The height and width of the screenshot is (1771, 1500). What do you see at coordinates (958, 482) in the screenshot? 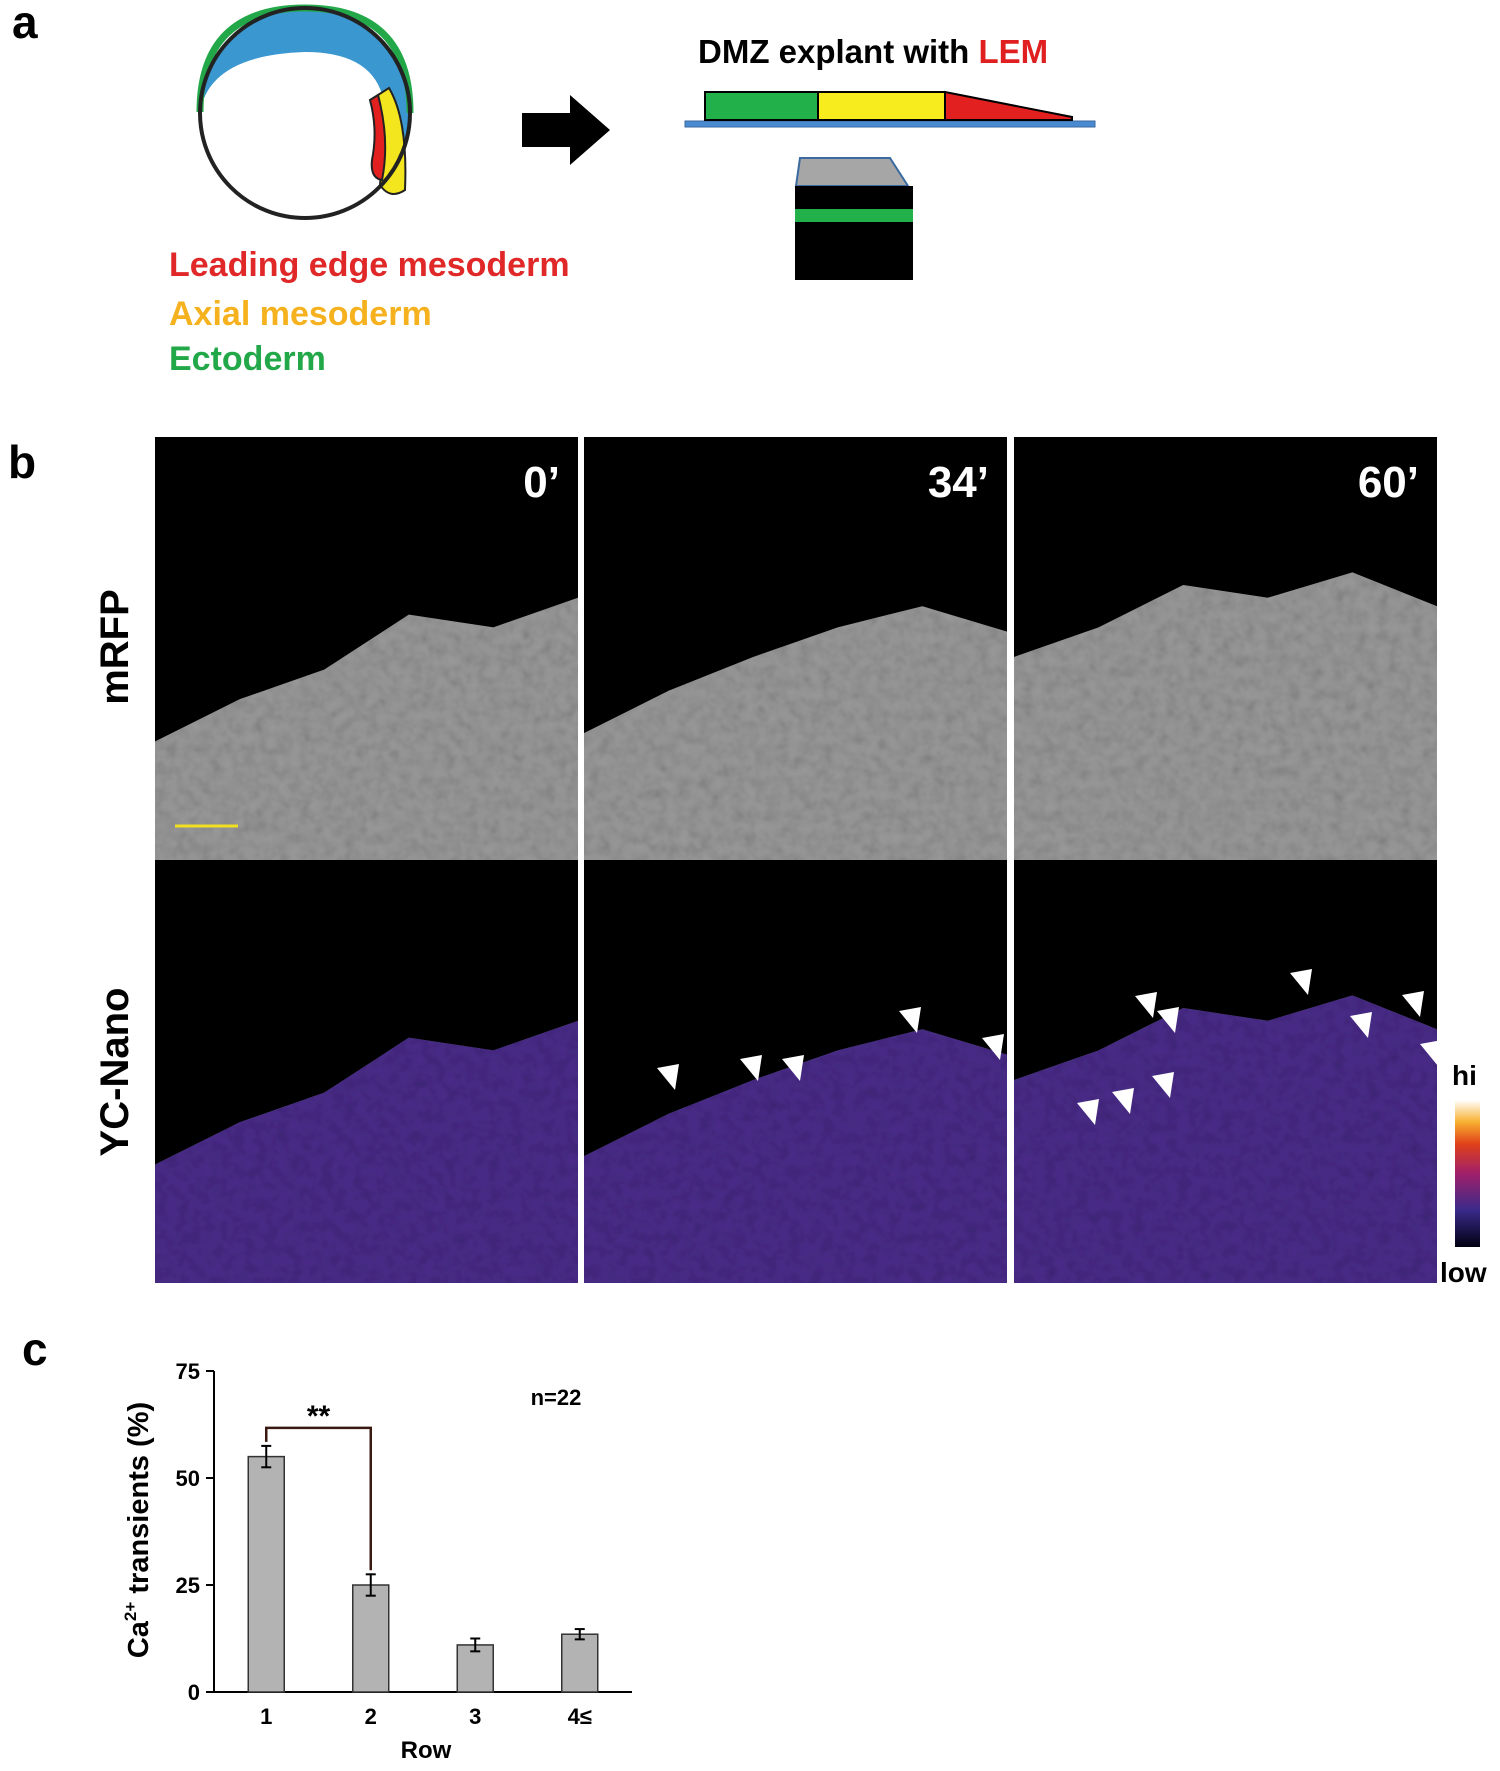
I see `time-label: 34’` at bounding box center [958, 482].